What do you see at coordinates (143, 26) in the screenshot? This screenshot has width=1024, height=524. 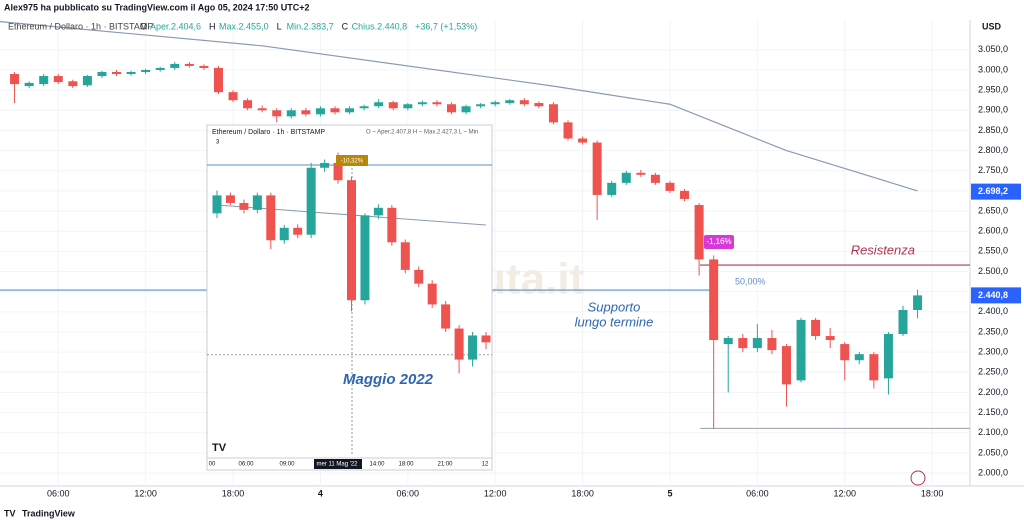 I see `ohlc-key: O` at bounding box center [143, 26].